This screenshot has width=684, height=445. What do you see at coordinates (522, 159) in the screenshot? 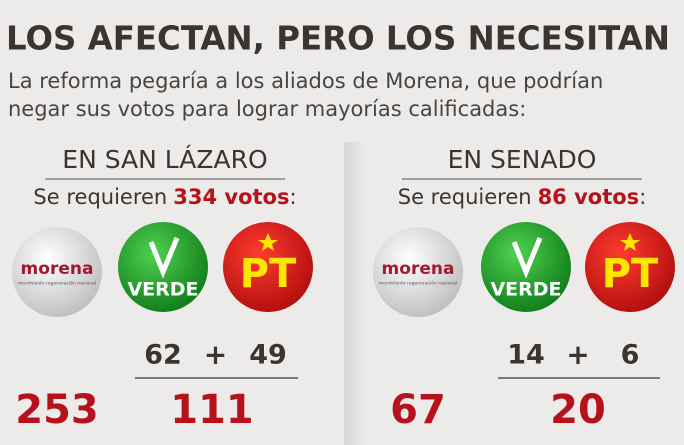
I see `panel-heading: EN SENADO` at bounding box center [522, 159].